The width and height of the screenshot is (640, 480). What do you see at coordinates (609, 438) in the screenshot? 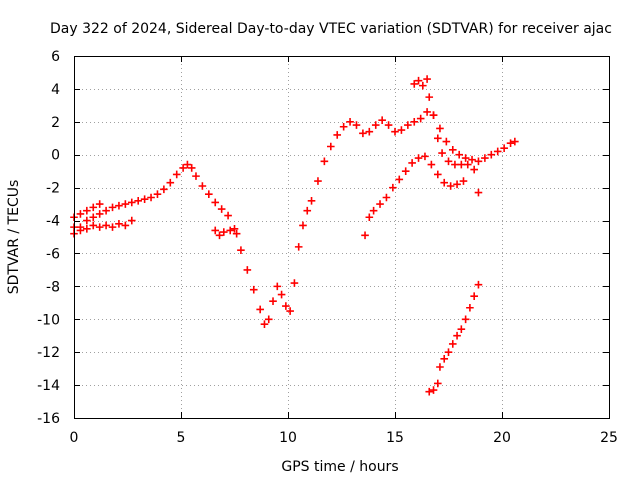
I see `x-tick-label: 25` at bounding box center [609, 438].